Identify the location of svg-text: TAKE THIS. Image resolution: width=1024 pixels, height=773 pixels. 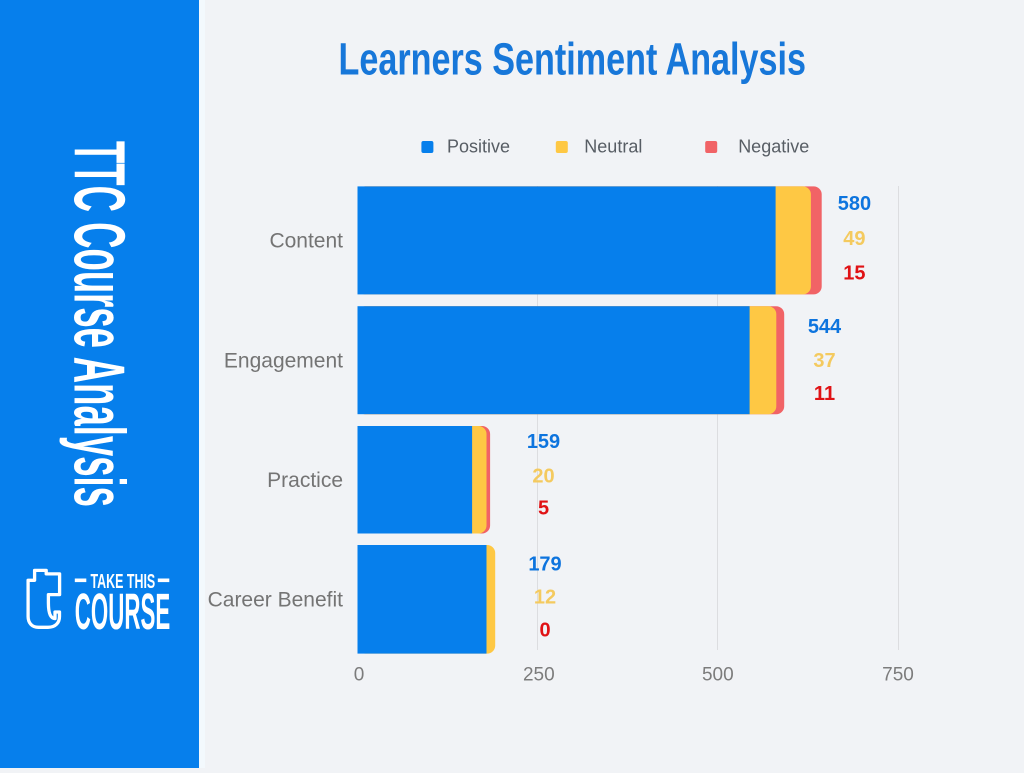
(123, 581).